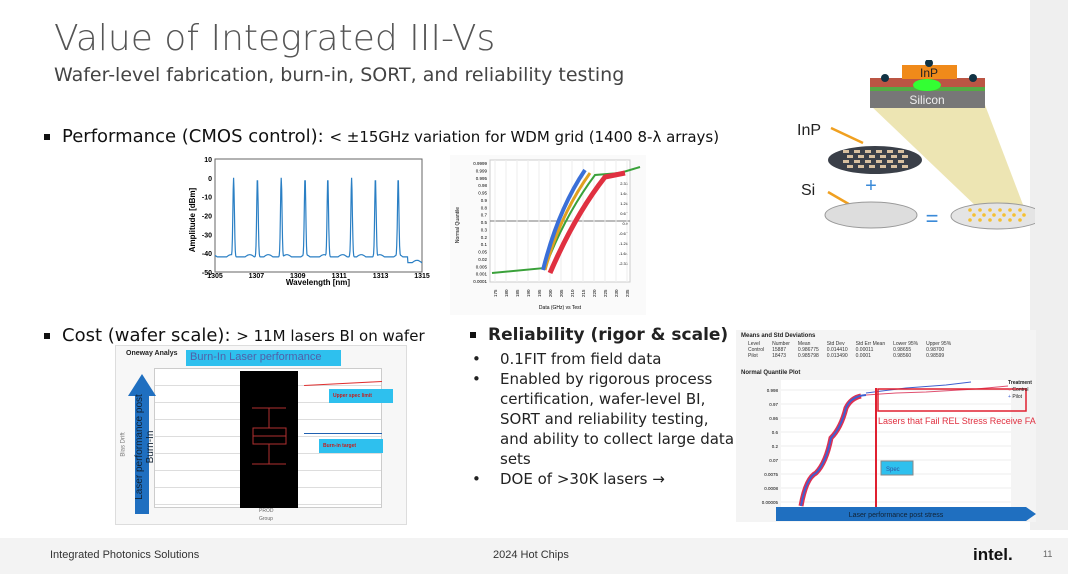 The height and width of the screenshot is (574, 1068). What do you see at coordinates (125, 555) in the screenshot?
I see `footer-left: Integrated Photonics Solutions` at bounding box center [125, 555].